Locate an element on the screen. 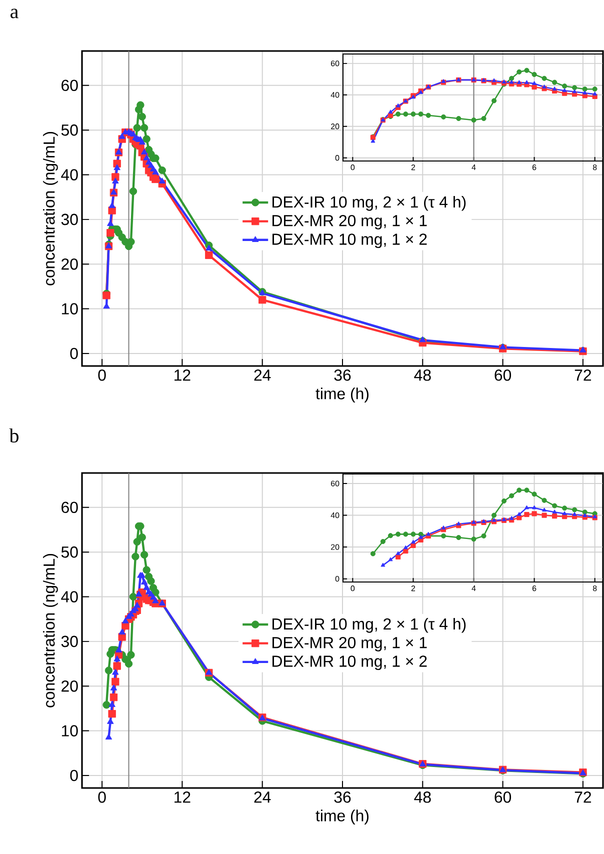  chart-title: a is located at coordinates (14, 13).